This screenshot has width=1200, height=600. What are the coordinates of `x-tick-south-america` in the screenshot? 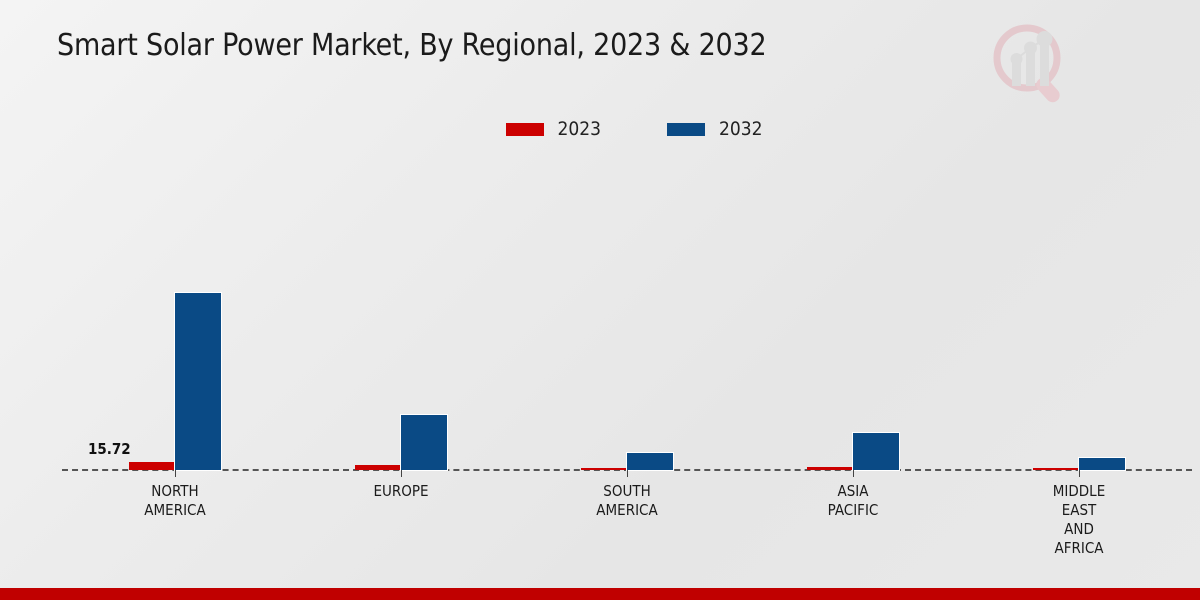 It's located at (627, 473).